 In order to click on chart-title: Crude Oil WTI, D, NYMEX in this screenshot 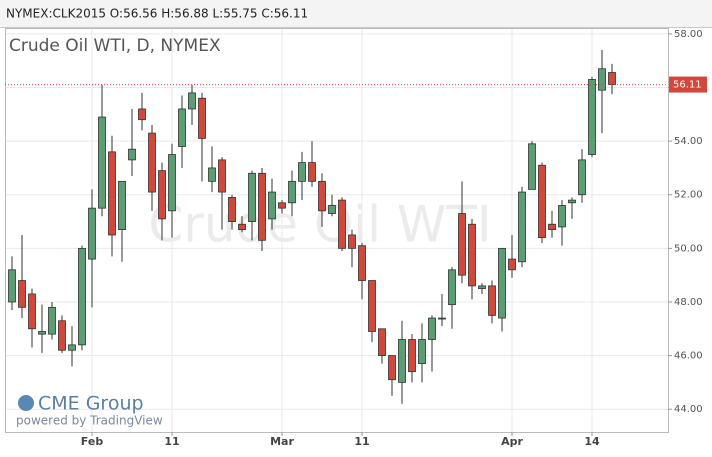, I will do `click(115, 46)`.